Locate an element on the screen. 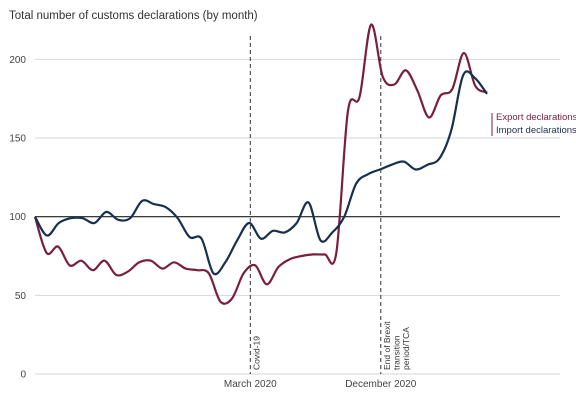 The width and height of the screenshot is (576, 407). y-tick-label: 0 is located at coordinates (23, 375).